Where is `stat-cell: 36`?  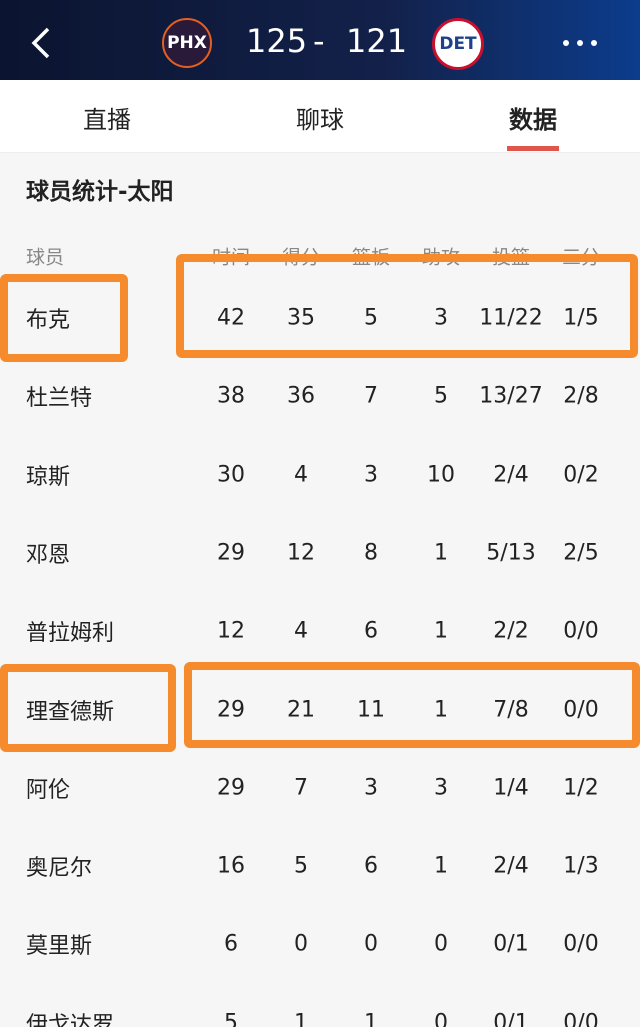
stat-cell: 36 is located at coordinates (301, 396).